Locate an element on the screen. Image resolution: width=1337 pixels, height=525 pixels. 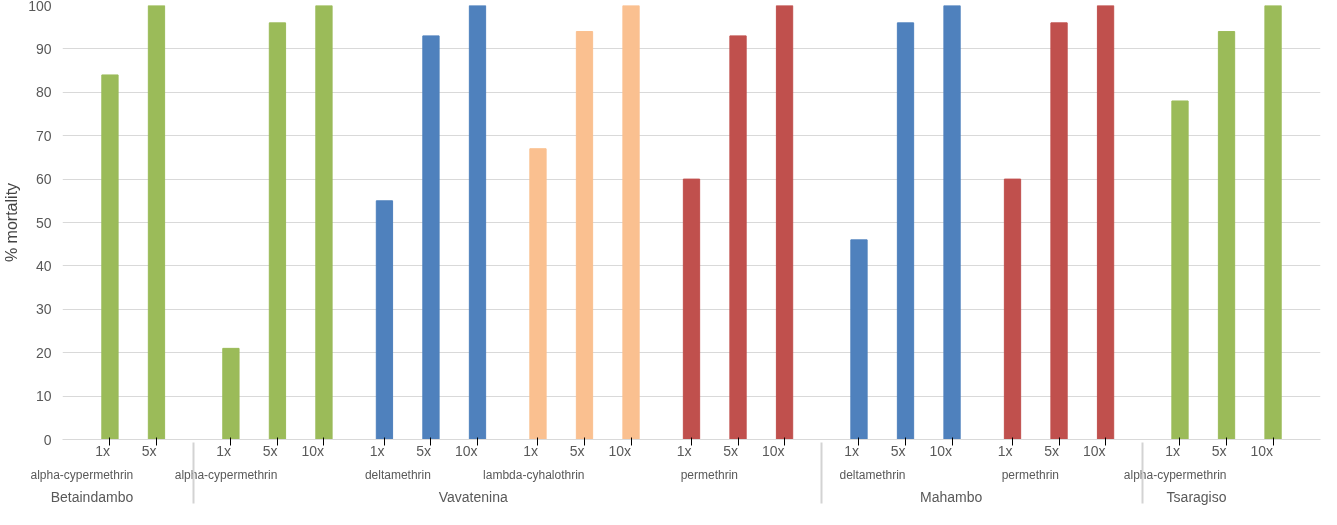
y-tick-label: 70 is located at coordinates (43, 135).